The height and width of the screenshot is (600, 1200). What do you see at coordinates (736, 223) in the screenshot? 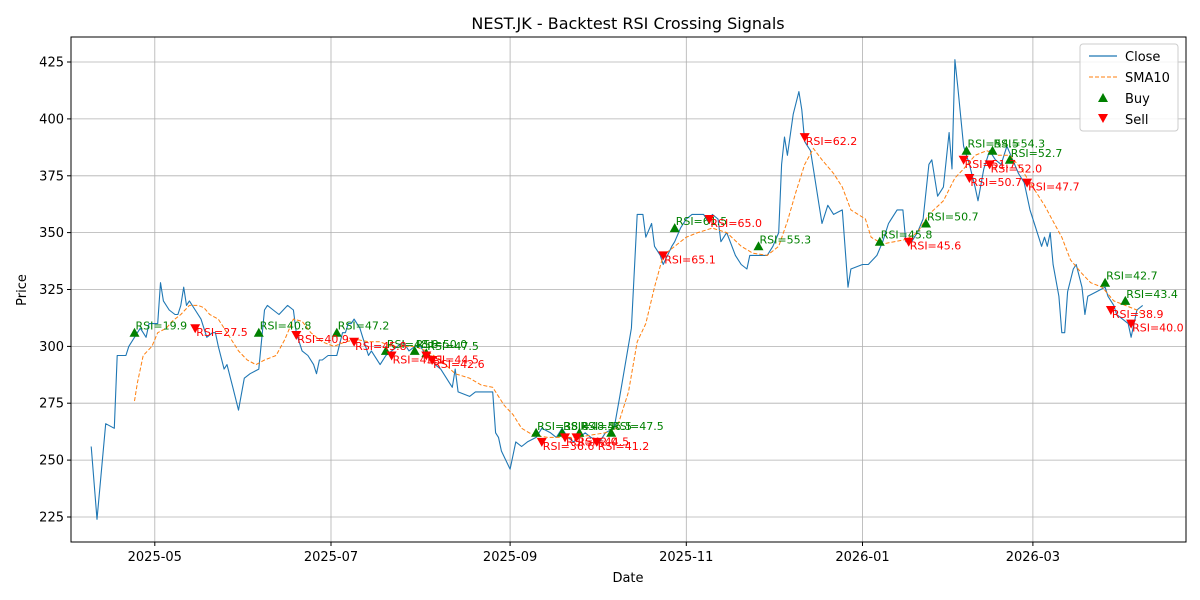
I see `sell-annotation: RSI=65.0` at bounding box center [736, 223].